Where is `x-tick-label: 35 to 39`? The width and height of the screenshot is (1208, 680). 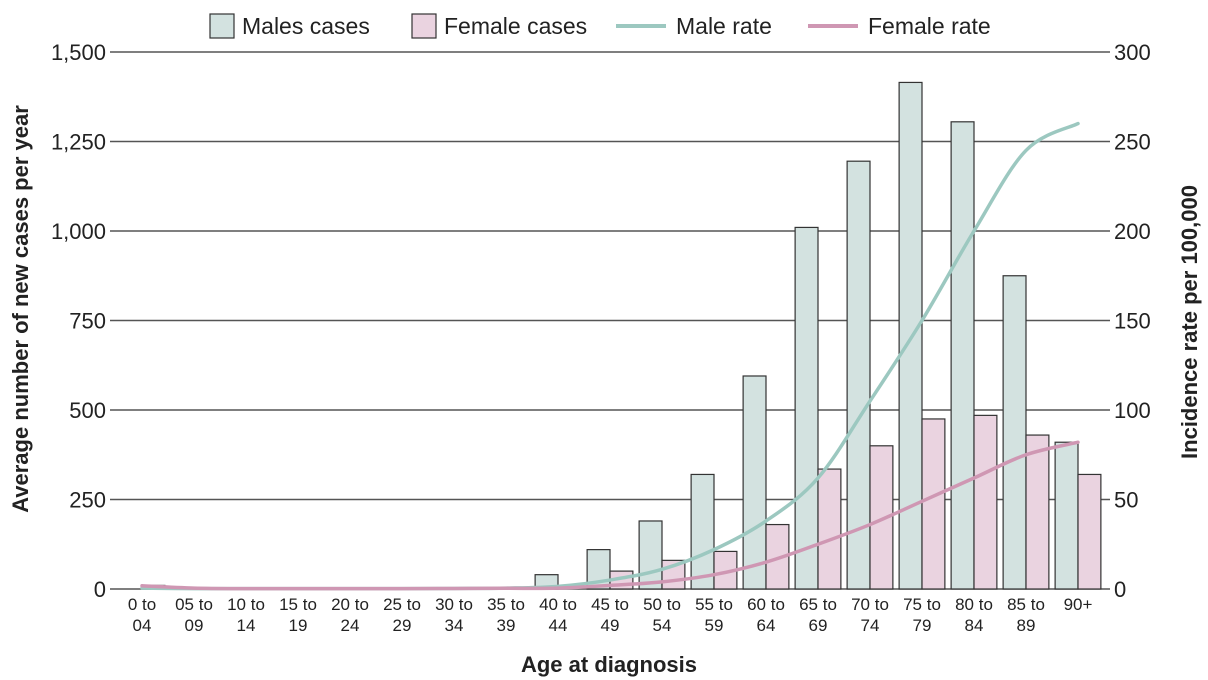 x-tick-label: 35 to 39 is located at coordinates (506, 615).